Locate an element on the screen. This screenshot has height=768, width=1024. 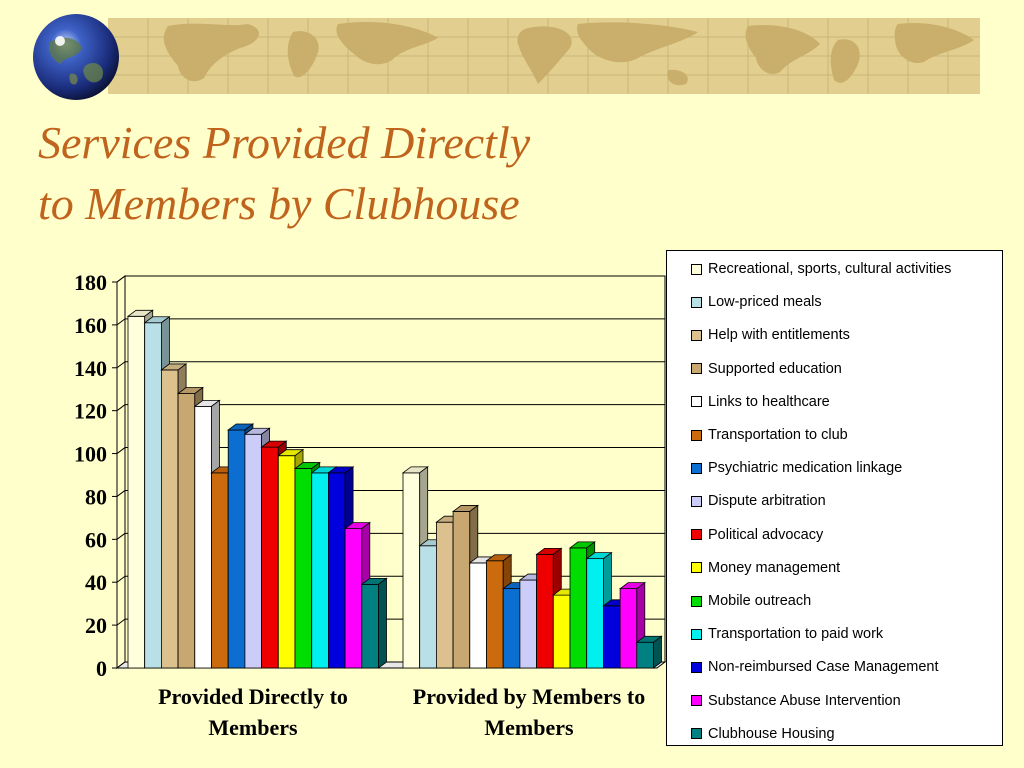
legend-item: Help with entitlements is located at coordinates (770, 335).